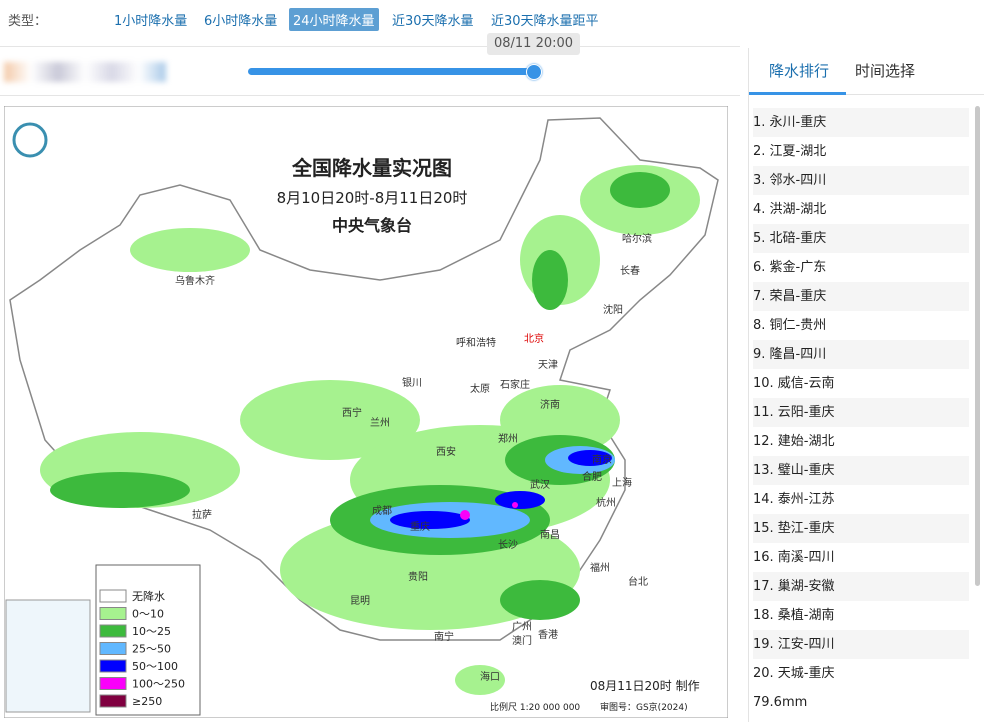 This screenshot has height=722, width=984. Describe the element at coordinates (490, 676) in the screenshot. I see `city-label: 海口` at that location.